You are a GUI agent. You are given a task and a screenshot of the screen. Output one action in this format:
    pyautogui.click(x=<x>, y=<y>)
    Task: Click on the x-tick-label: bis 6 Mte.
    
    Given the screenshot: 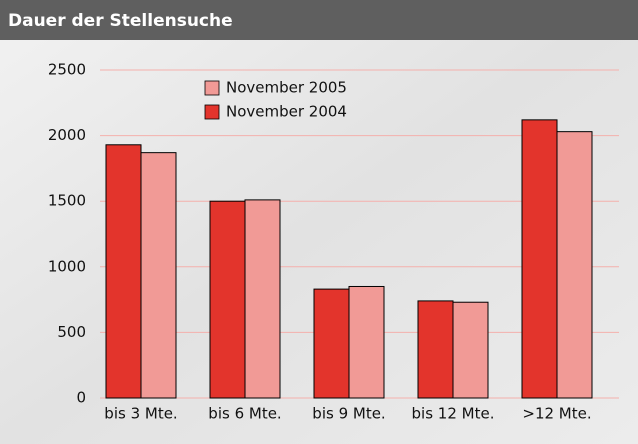 What is the action you would take?
    pyautogui.click(x=244, y=414)
    